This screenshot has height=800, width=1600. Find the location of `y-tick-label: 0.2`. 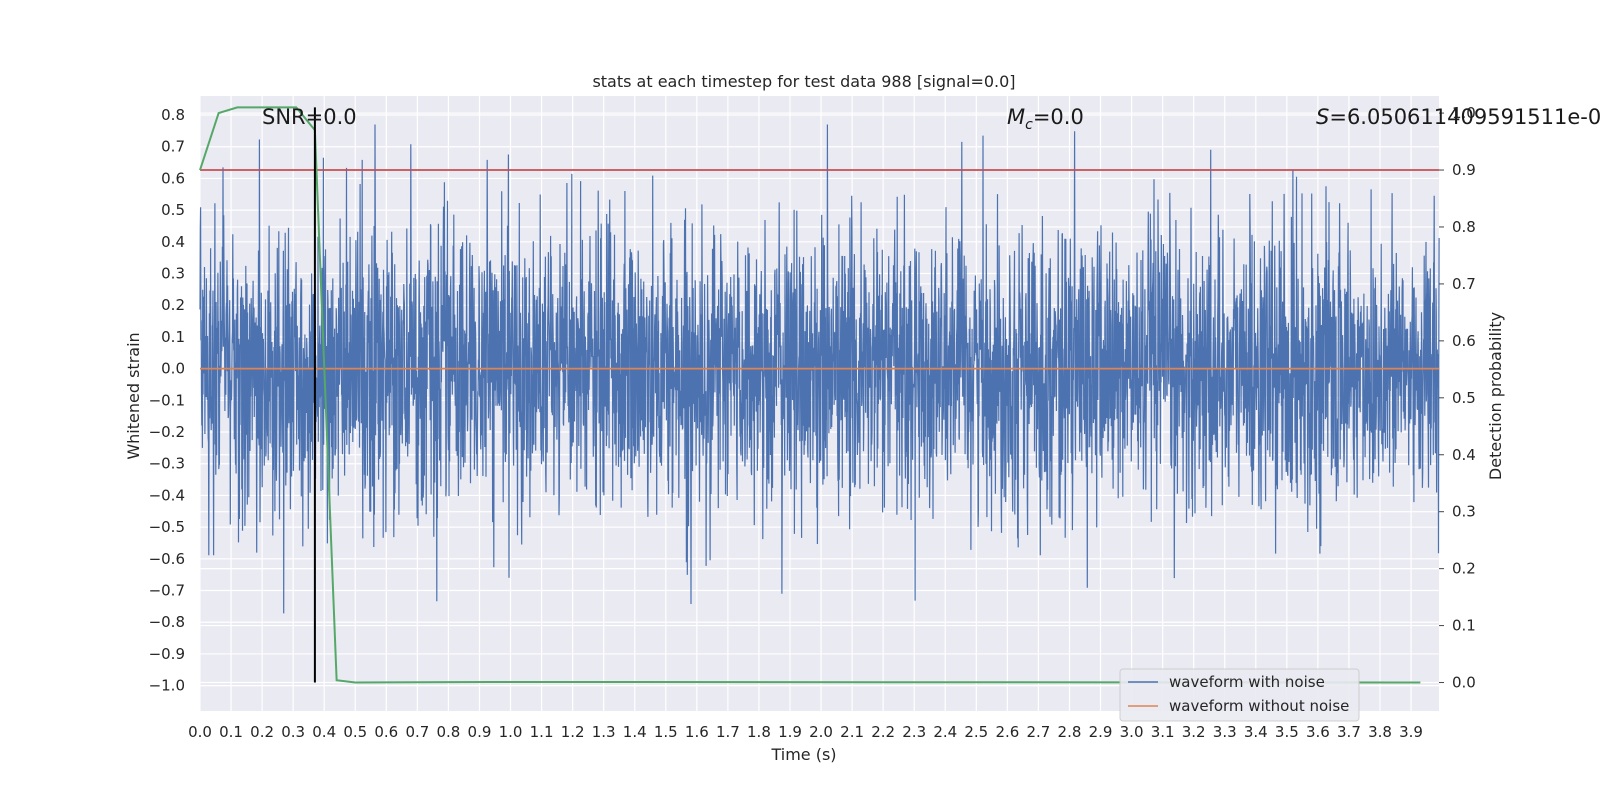

y-tick-label: 0.2 is located at coordinates (173, 305).